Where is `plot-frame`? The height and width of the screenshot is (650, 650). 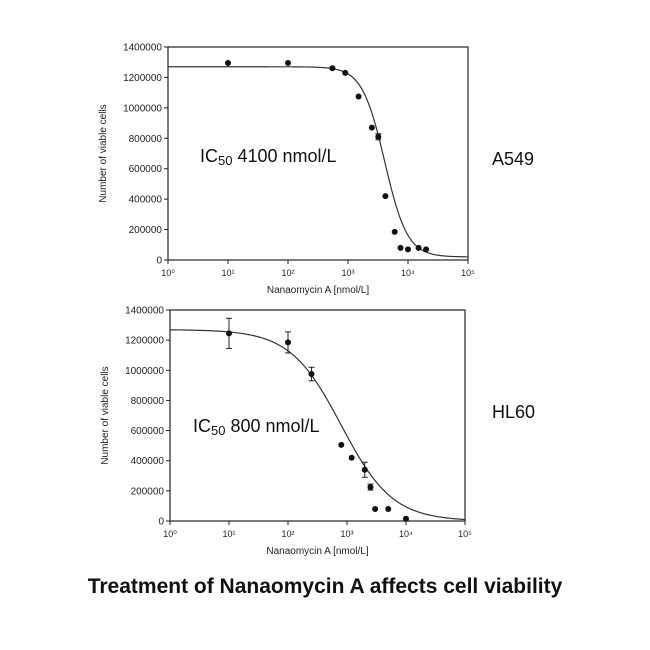 plot-frame is located at coordinates (317, 415).